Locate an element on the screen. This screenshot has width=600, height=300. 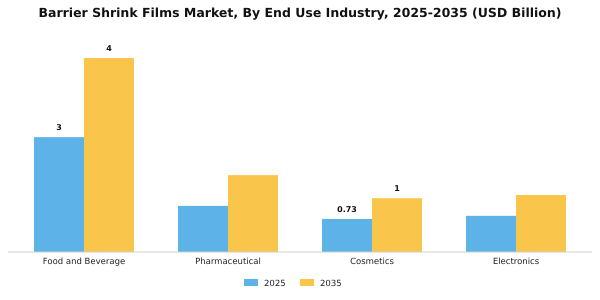
x-tick-label: Pharmaceutical is located at coordinates (228, 262).